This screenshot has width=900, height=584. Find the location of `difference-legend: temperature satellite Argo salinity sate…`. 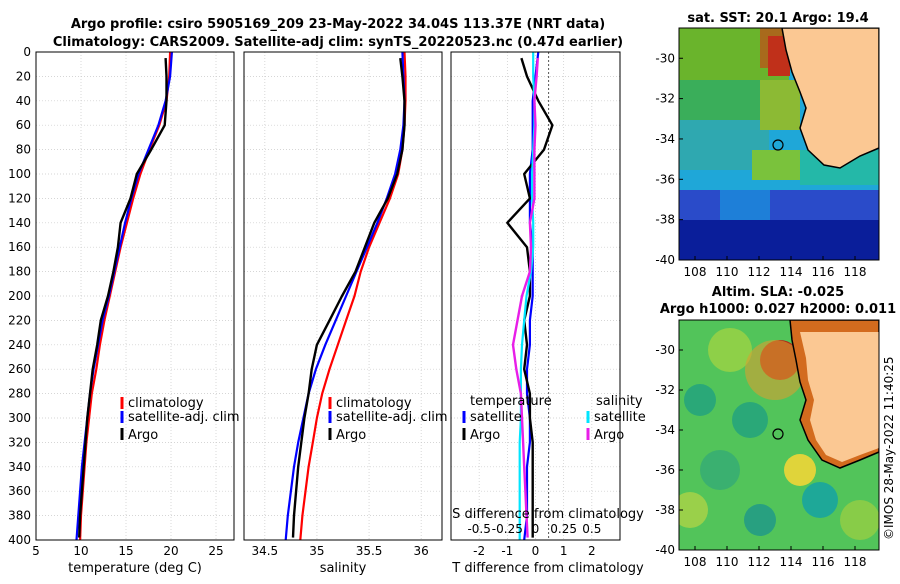

difference-legend: temperature satellite Argo salinity sate… is located at coordinates (554, 418).